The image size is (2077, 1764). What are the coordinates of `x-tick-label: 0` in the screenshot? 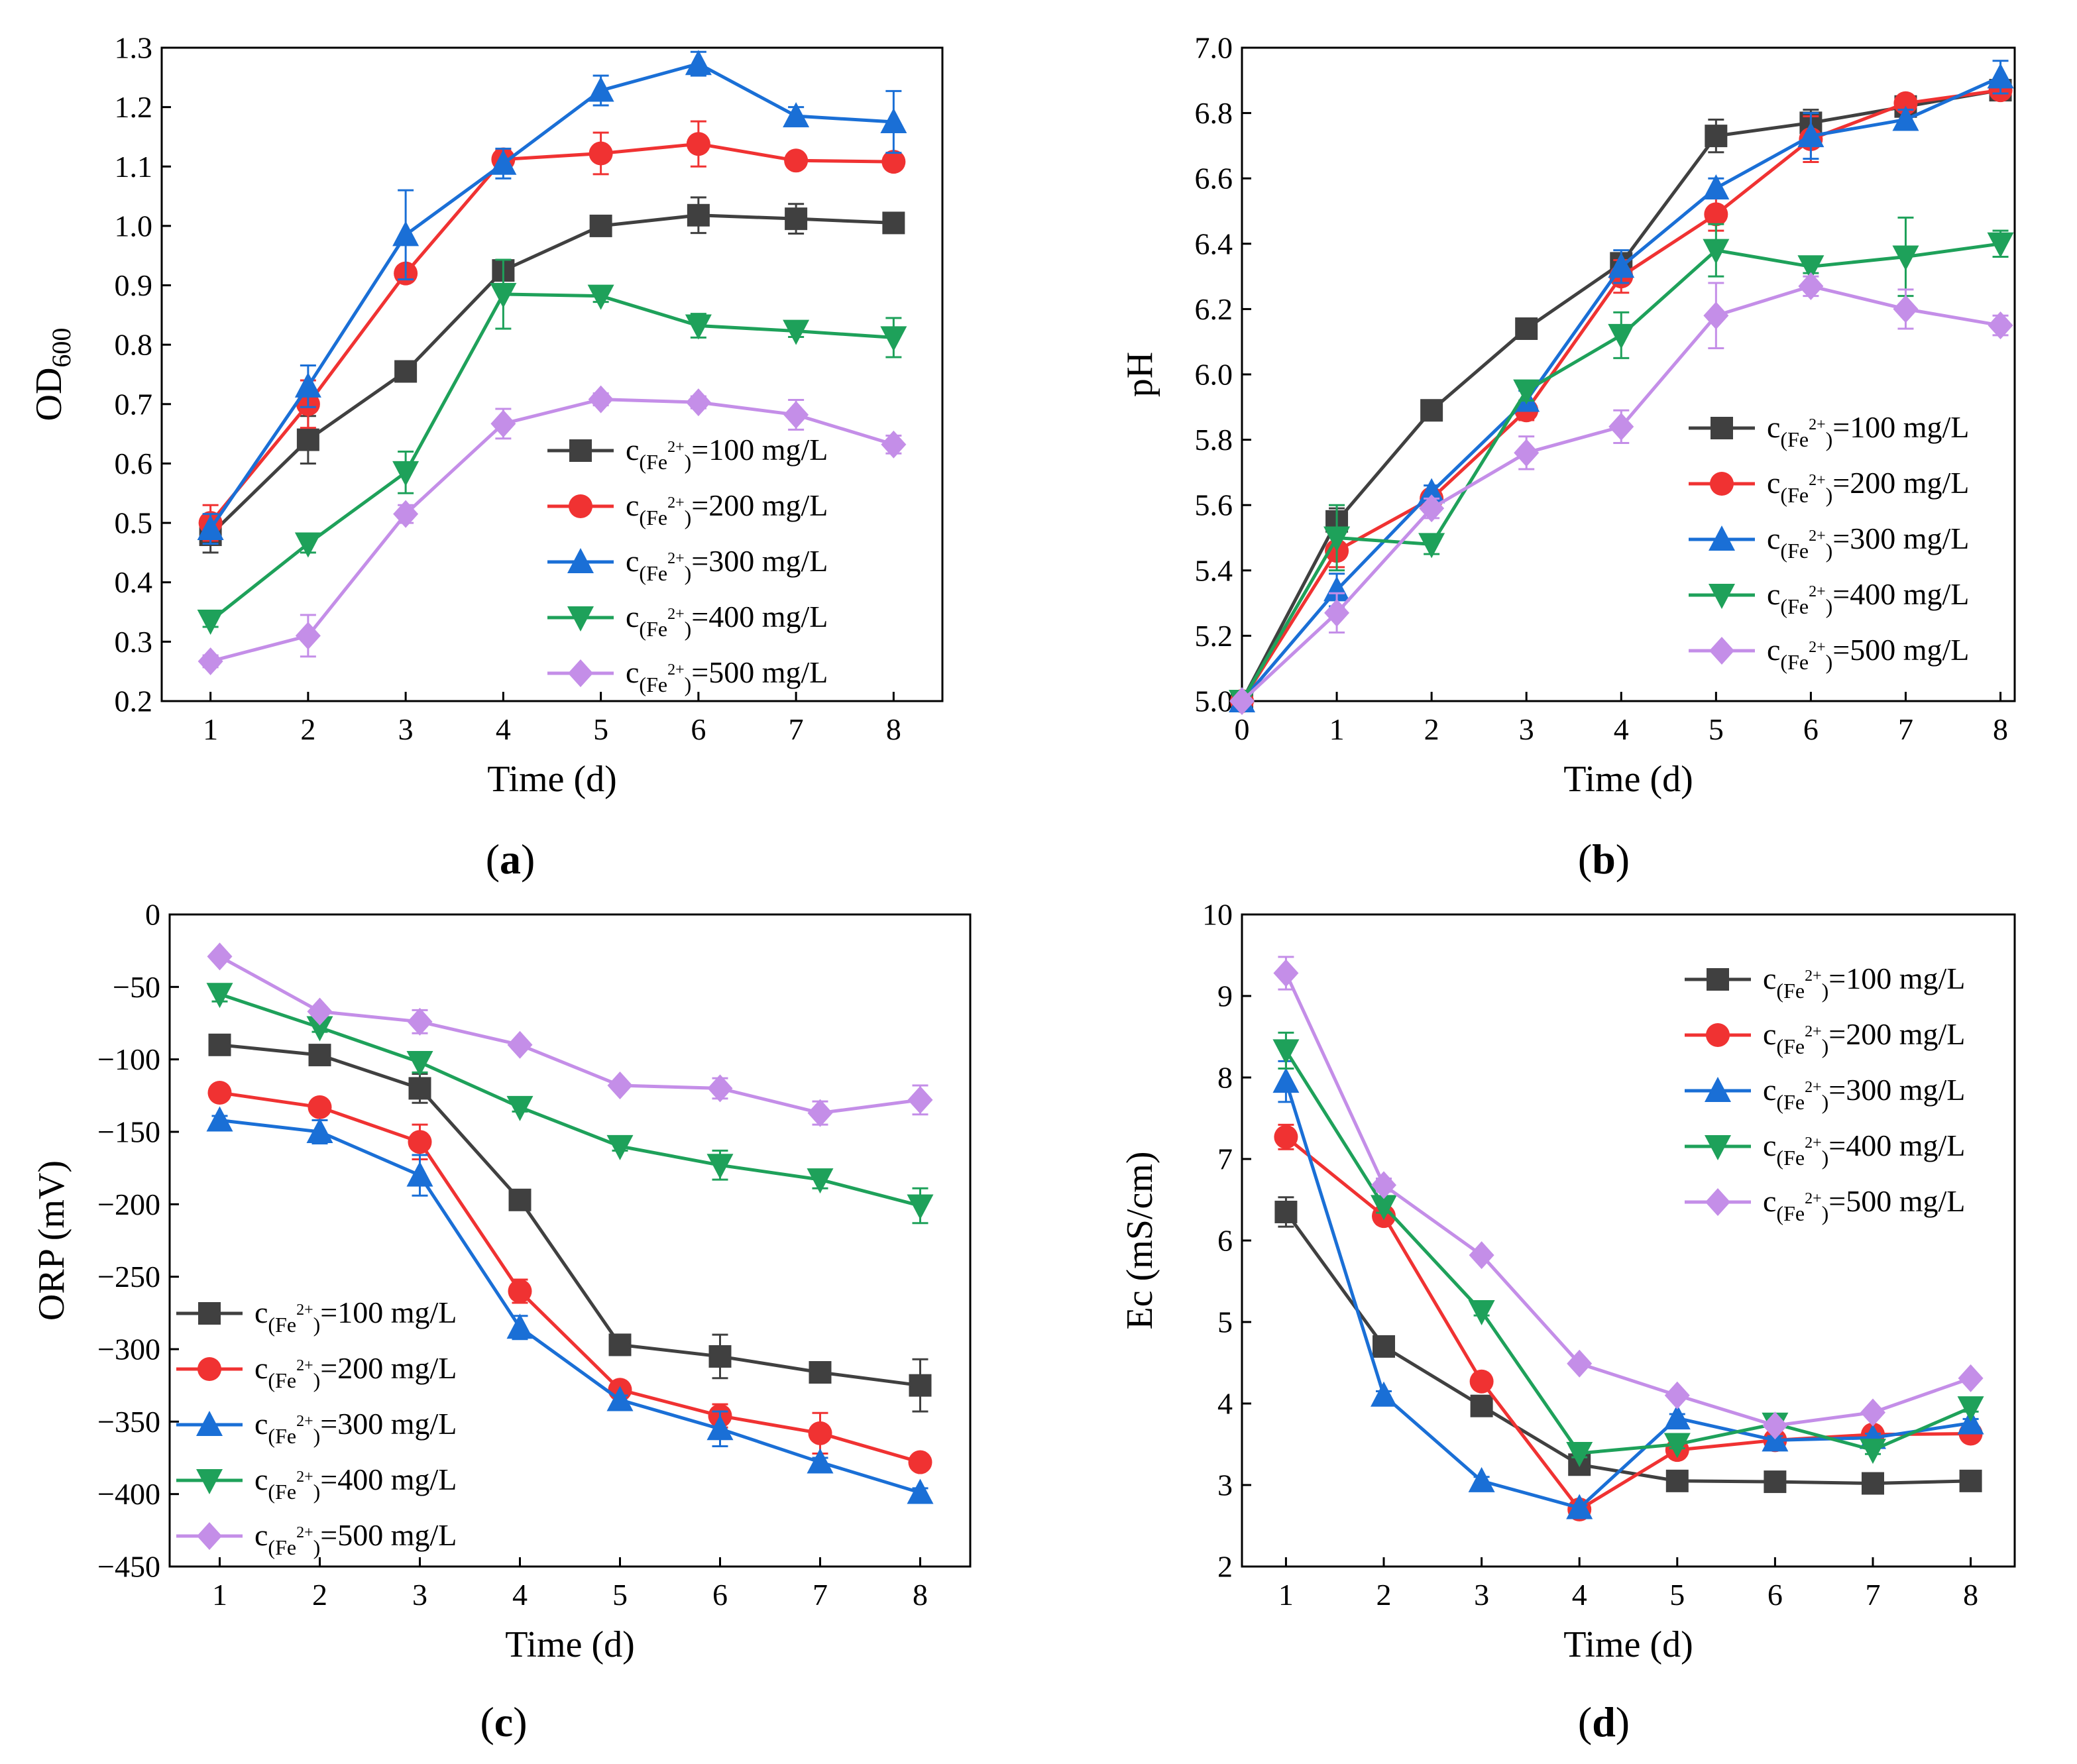 It's located at (1242, 729).